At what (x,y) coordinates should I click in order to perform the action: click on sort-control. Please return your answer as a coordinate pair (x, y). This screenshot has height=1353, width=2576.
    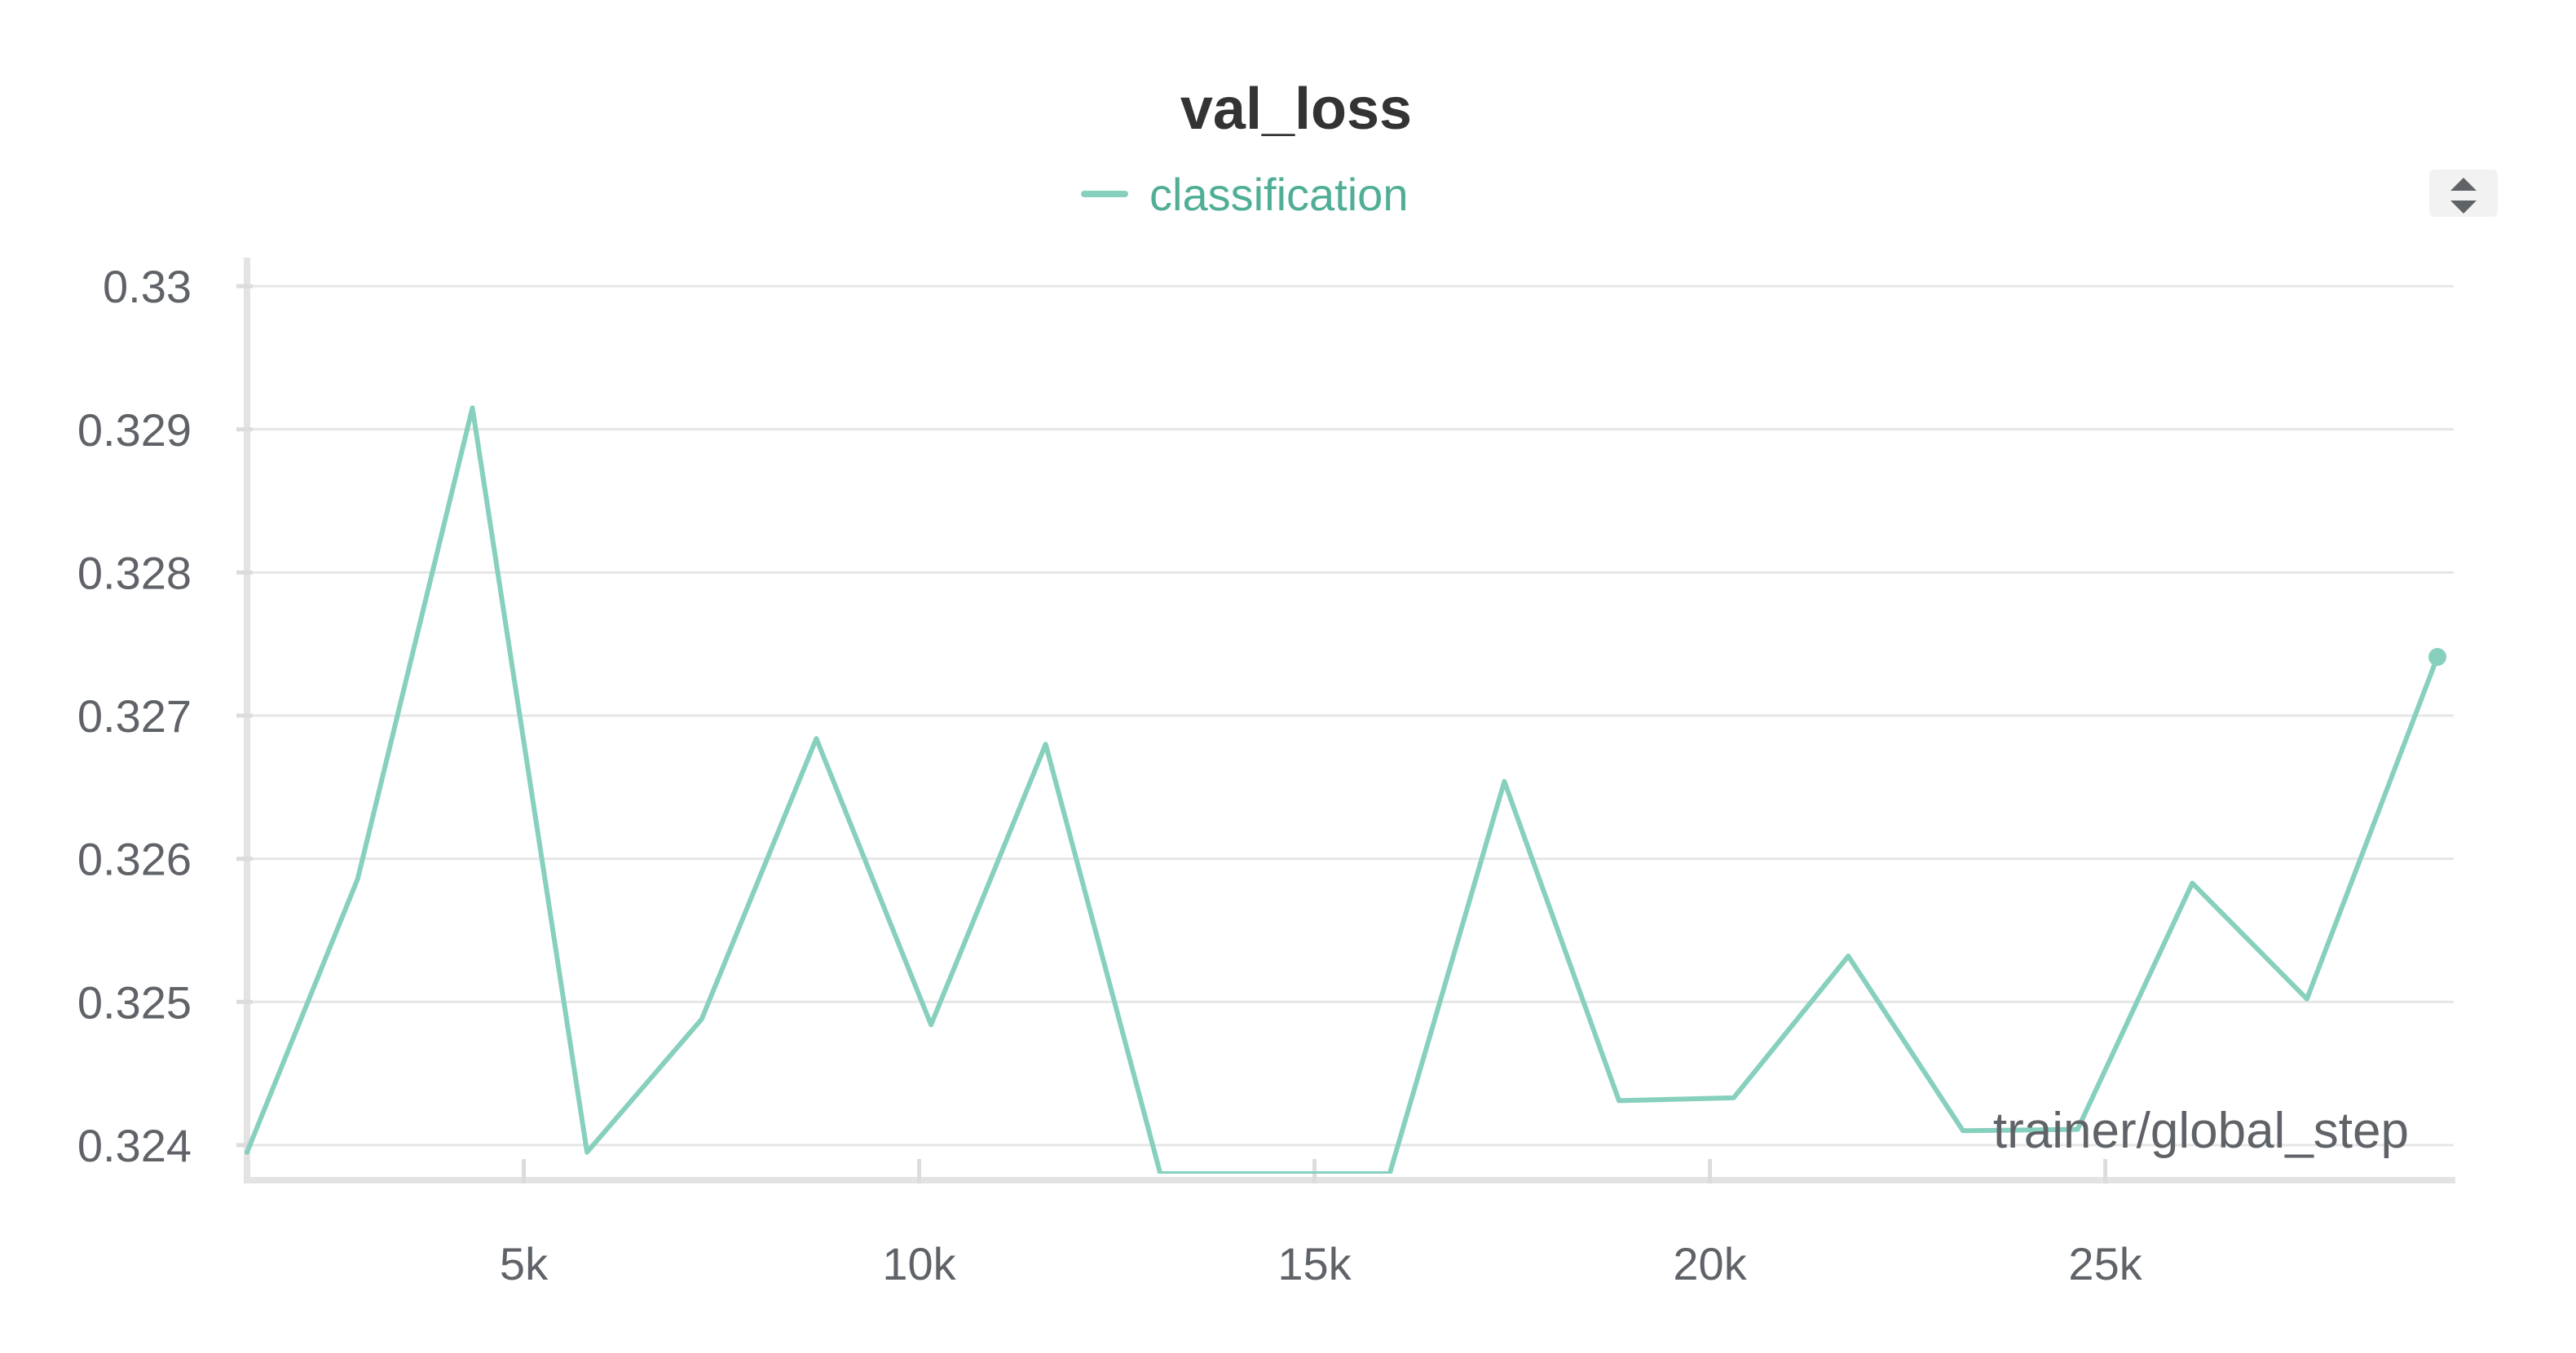
    Looking at the image, I should click on (2463, 193).